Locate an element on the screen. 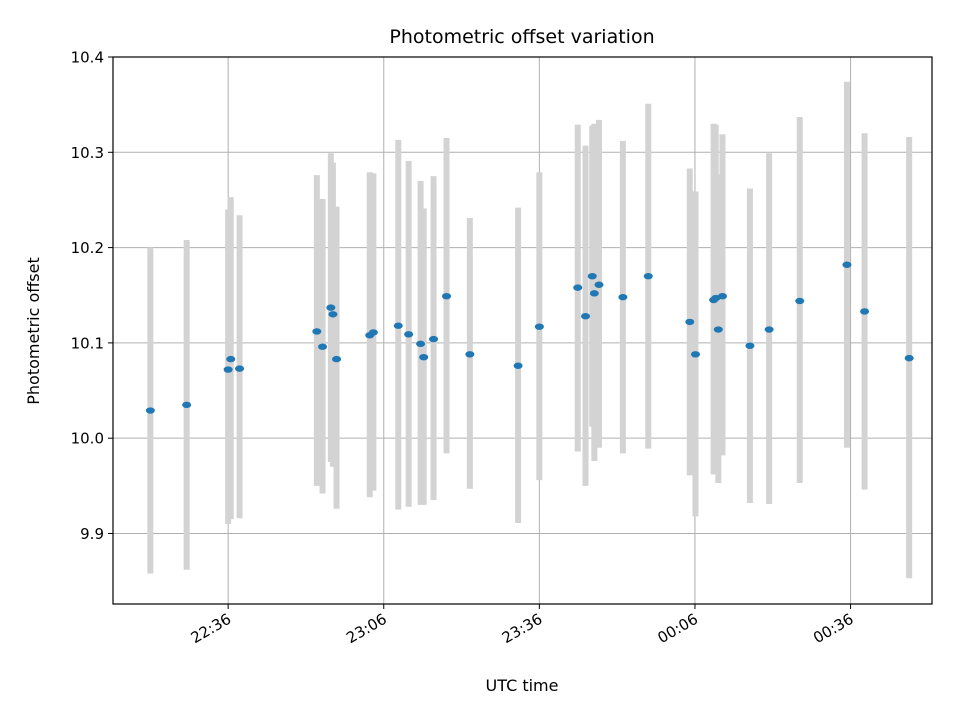 This screenshot has height=720, width=960. x-axis-label: UTC time is located at coordinates (522, 685).